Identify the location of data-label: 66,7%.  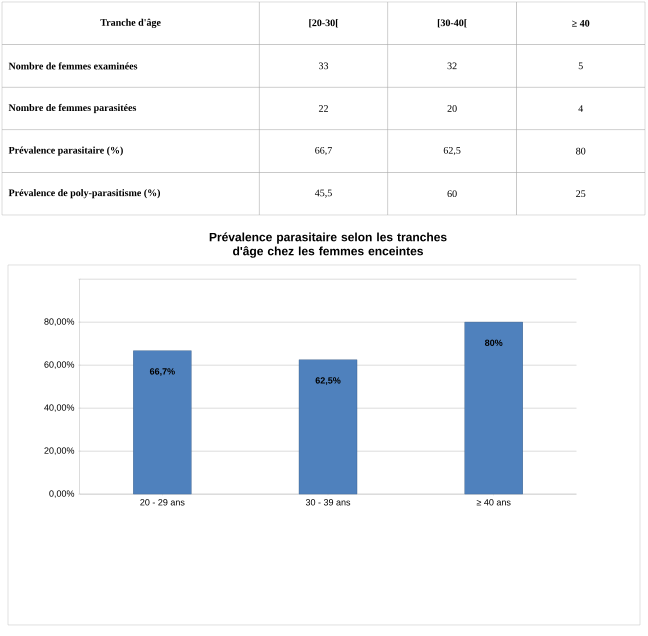
(162, 372).